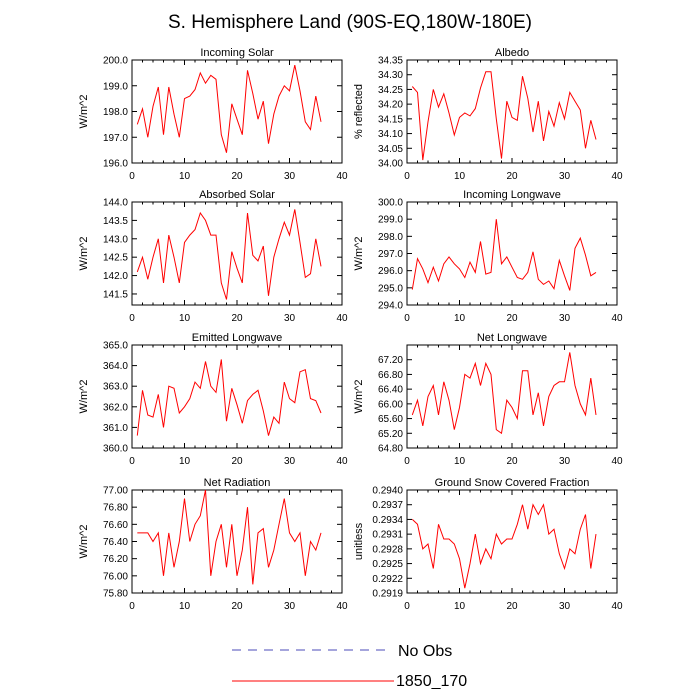 Image resolution: width=700 pixels, height=700 pixels. What do you see at coordinates (115, 86) in the screenshot?
I see `incoming-solar-ytick-label: 199.0` at bounding box center [115, 86].